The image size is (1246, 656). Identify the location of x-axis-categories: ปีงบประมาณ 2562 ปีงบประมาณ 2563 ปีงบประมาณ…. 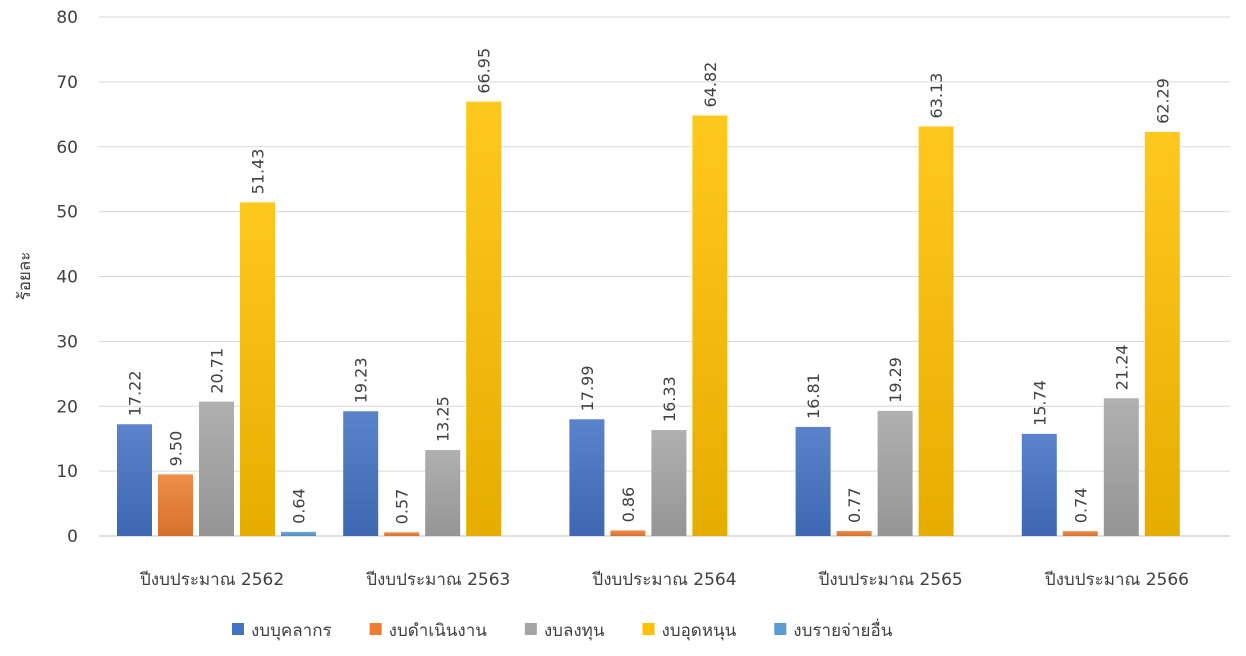
(664, 580).